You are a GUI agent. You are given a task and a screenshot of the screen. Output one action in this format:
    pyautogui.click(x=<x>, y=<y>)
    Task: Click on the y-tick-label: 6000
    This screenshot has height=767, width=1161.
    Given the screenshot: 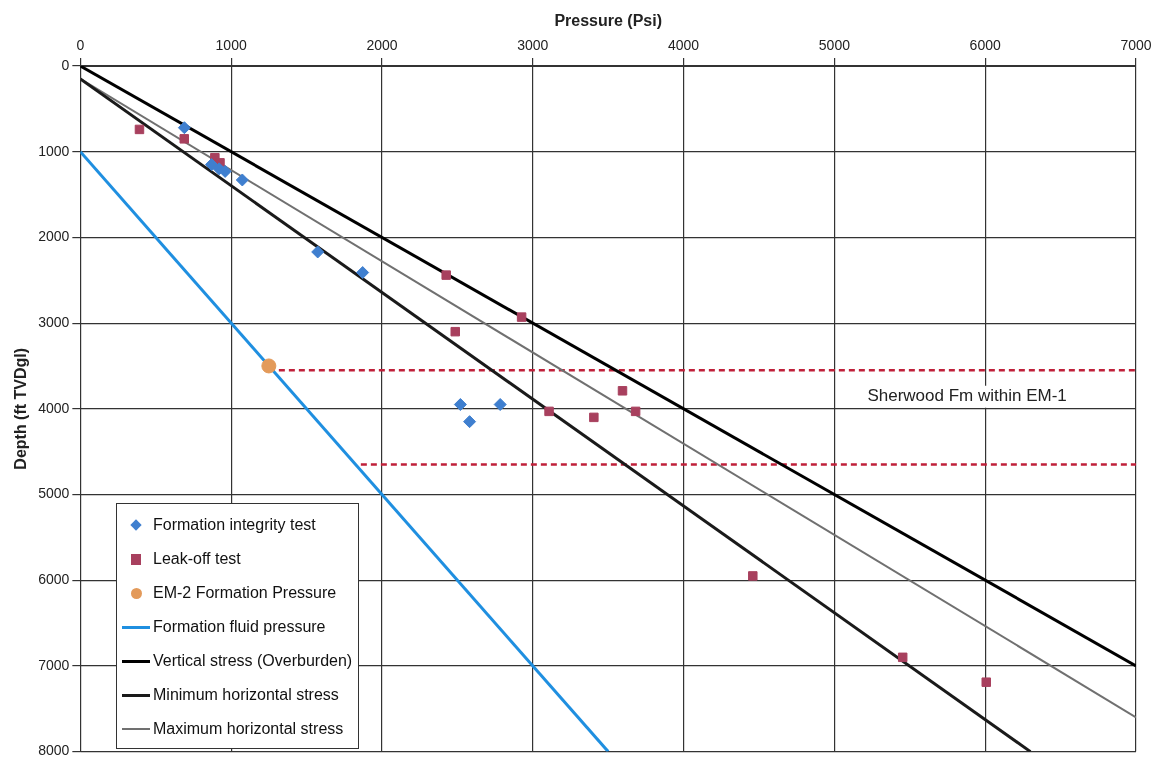 What is the action you would take?
    pyautogui.click(x=54, y=579)
    